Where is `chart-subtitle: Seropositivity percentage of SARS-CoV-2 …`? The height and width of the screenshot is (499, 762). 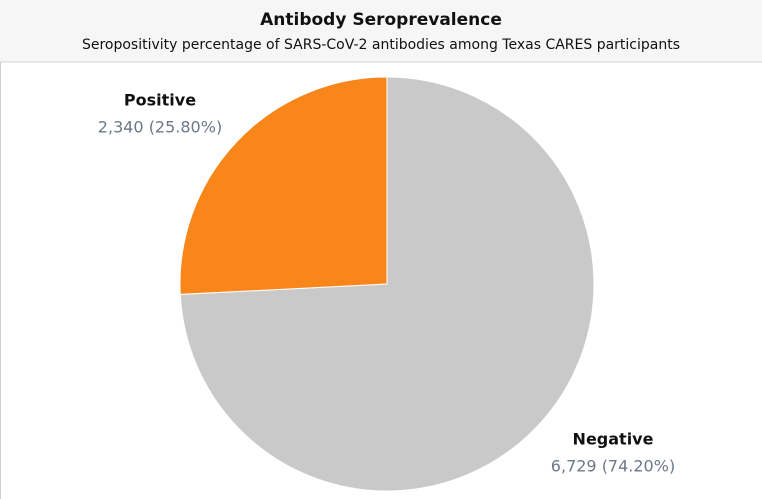
chart-subtitle: Seropositivity percentage of SARS-CoV-2 … is located at coordinates (381, 45).